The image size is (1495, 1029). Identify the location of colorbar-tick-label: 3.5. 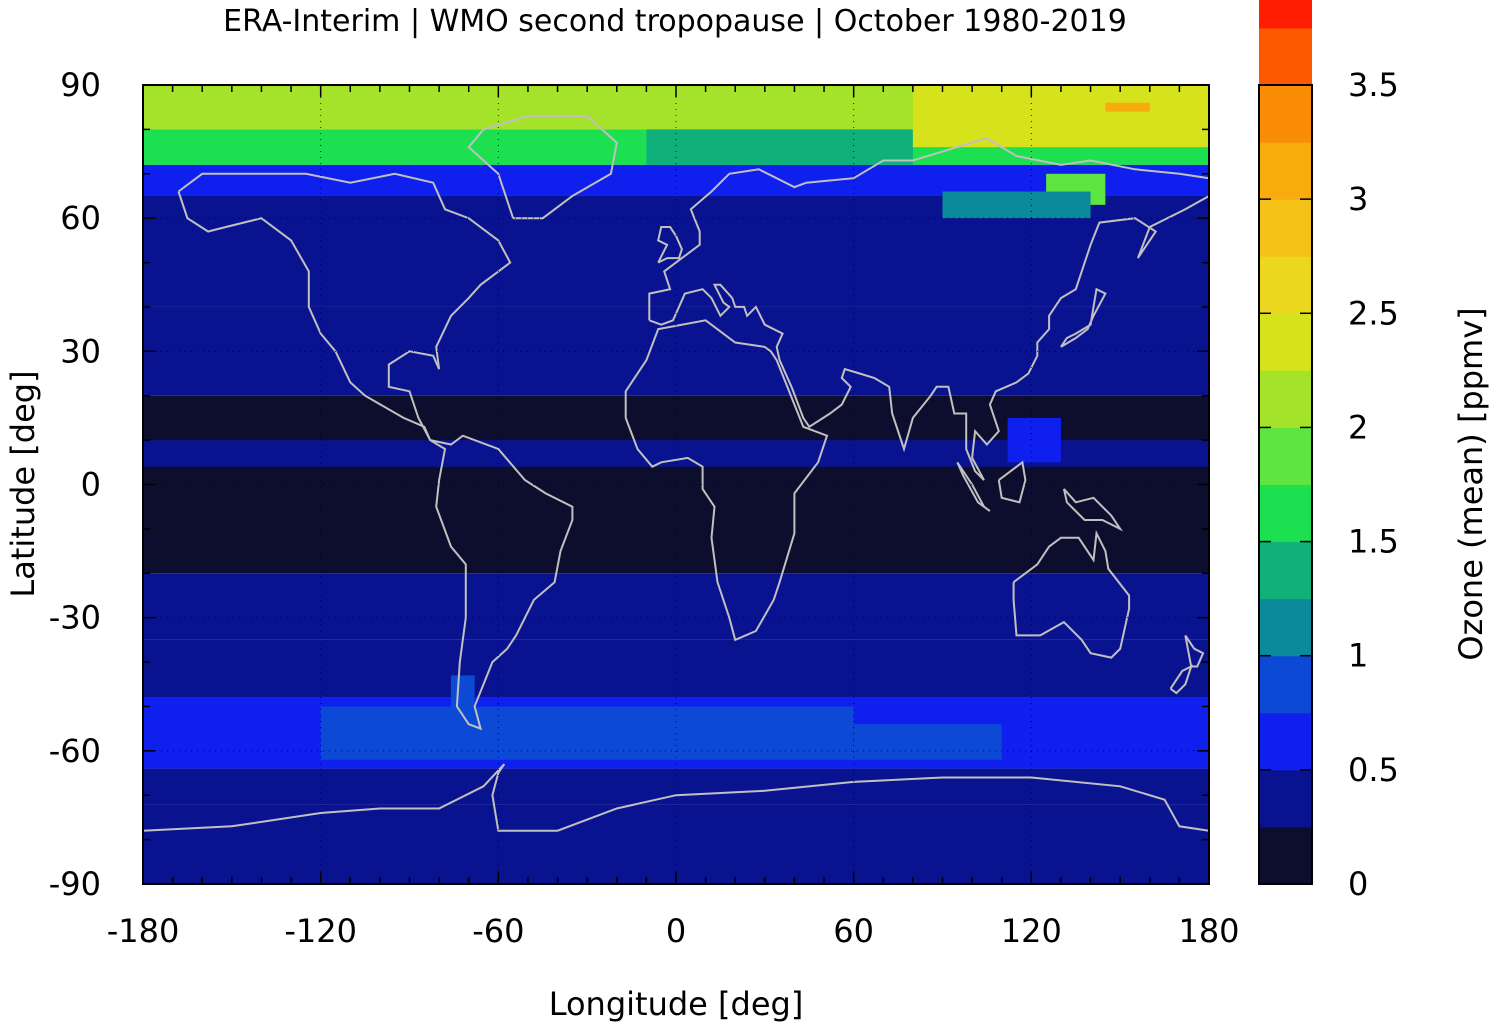
(1373, 85).